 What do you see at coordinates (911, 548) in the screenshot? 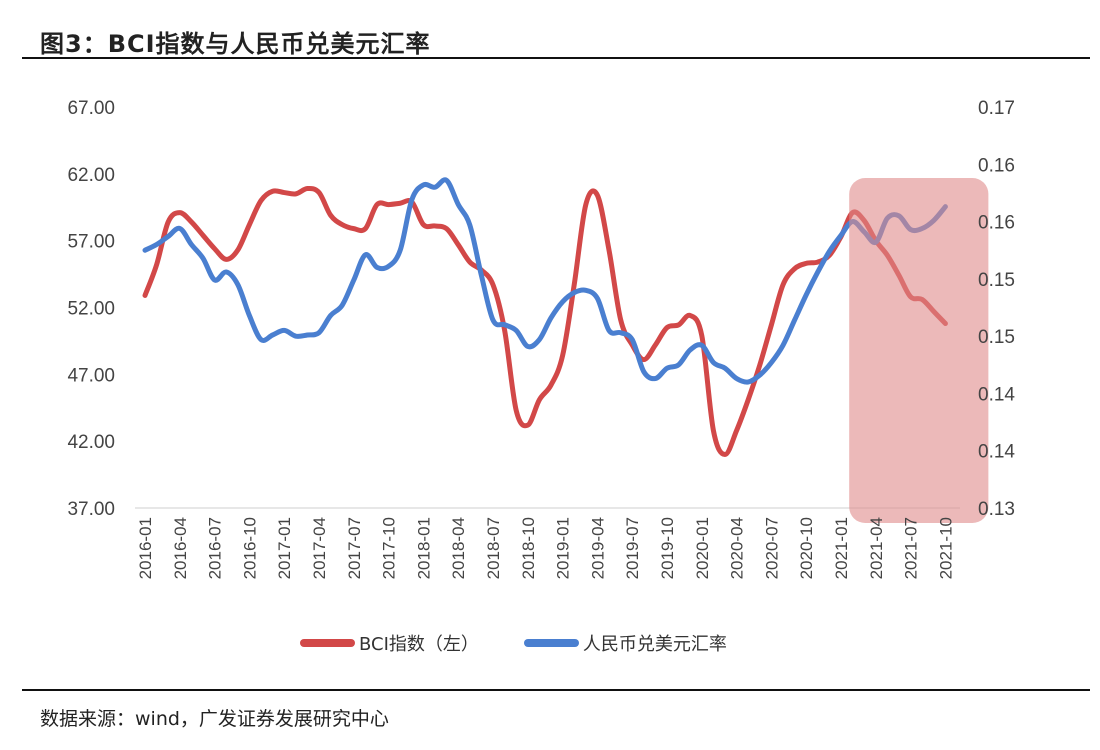
I see `x-tick-label: 2021-07` at bounding box center [911, 548].